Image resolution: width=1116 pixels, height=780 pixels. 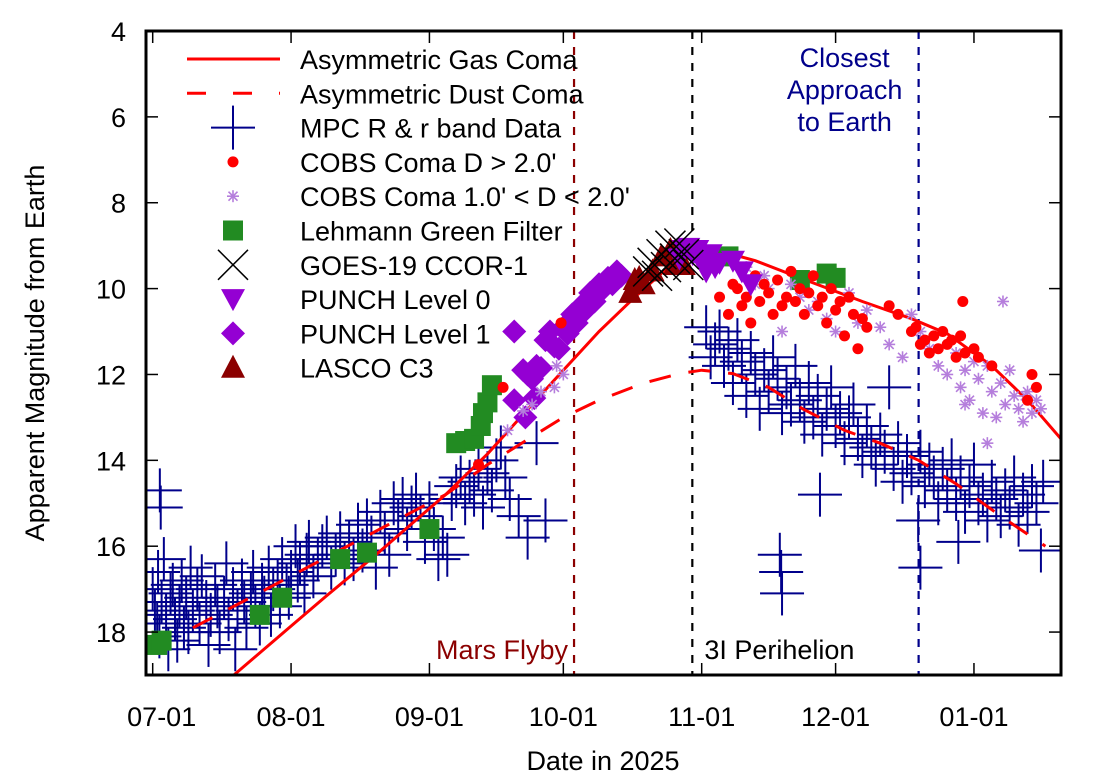 I want to click on cross-marker, so click(x=233, y=265).